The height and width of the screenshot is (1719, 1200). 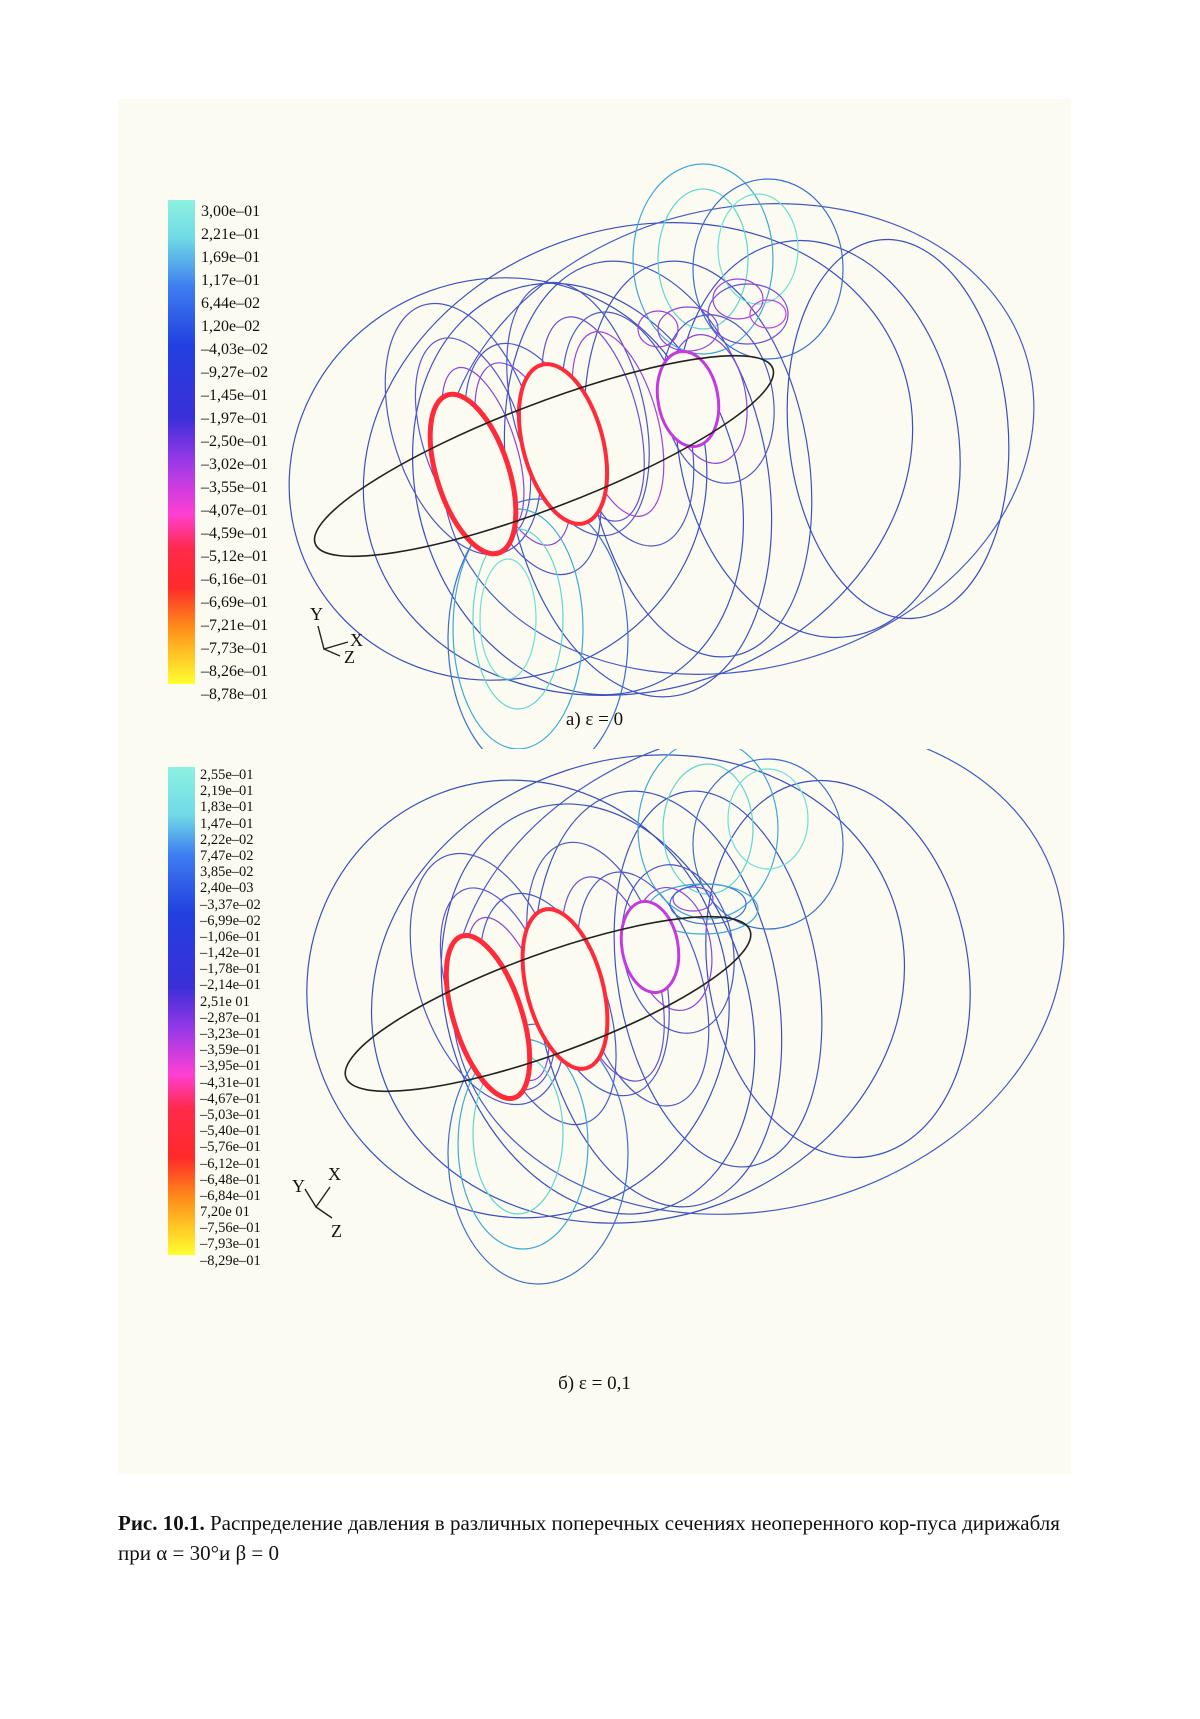 What do you see at coordinates (234, 303) in the screenshot?
I see `legend-value: 6,44e–02` at bounding box center [234, 303].